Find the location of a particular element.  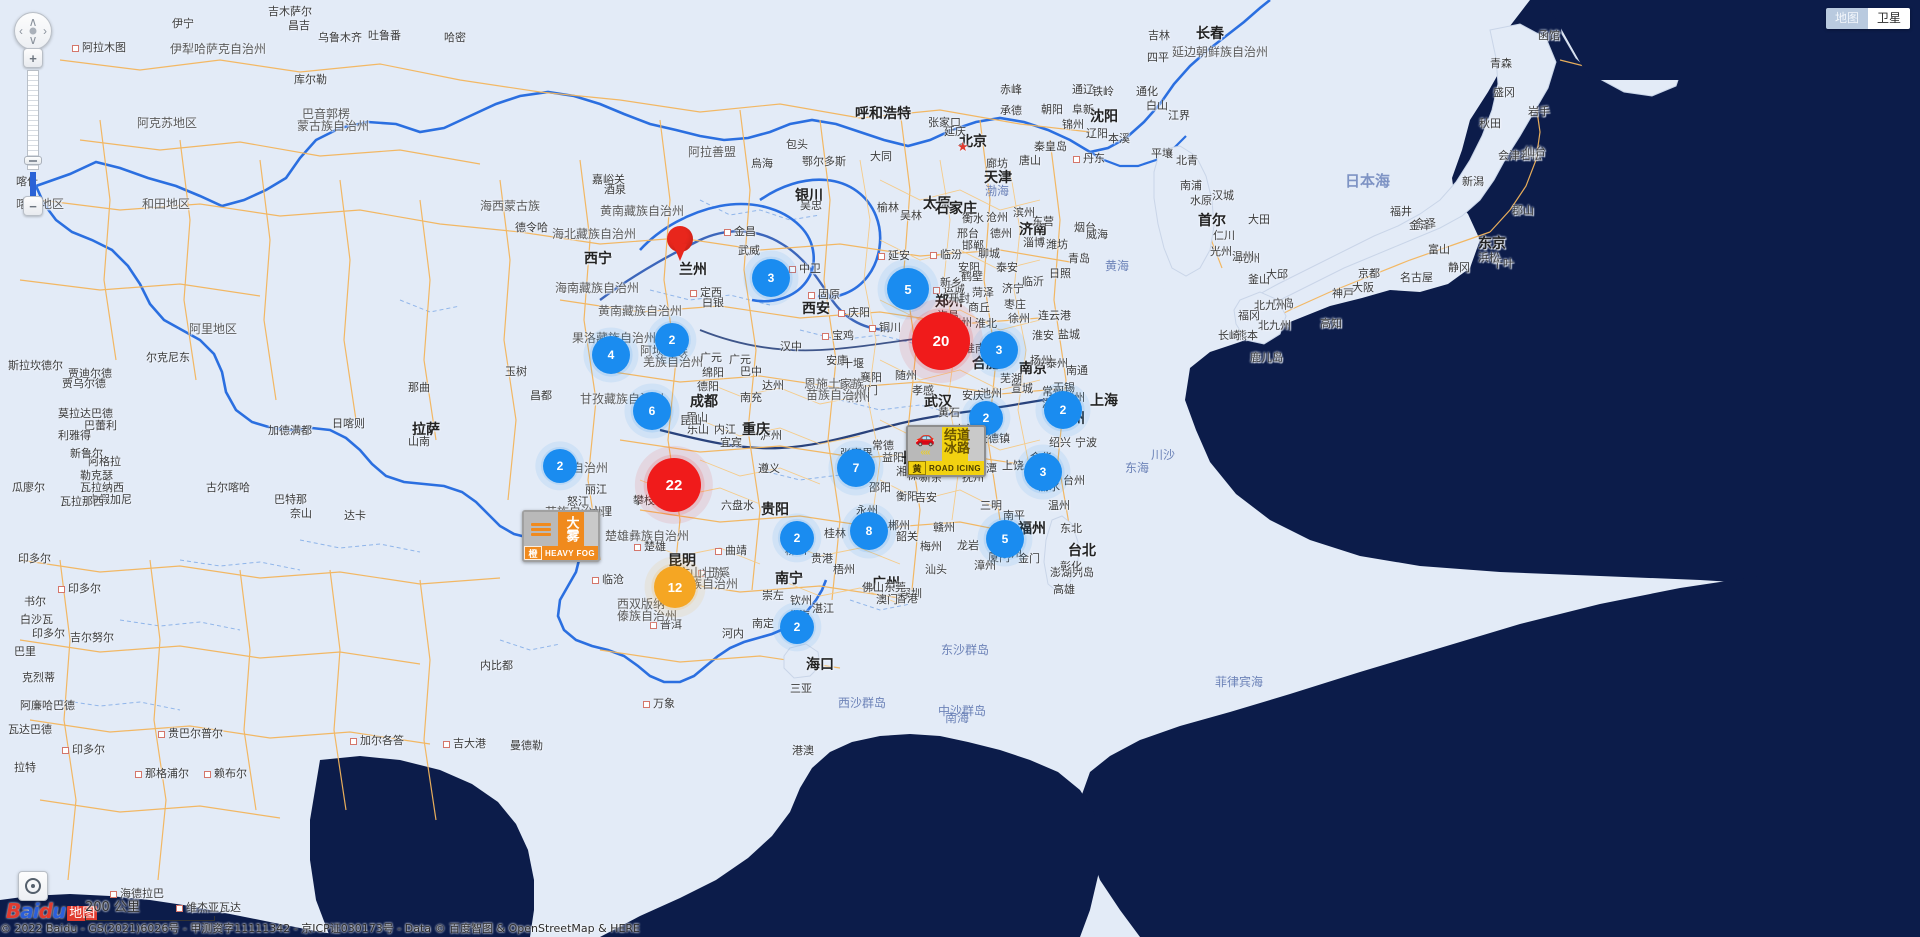

warning-name-cn: 道路结冰 is located at coordinates (955, 444).